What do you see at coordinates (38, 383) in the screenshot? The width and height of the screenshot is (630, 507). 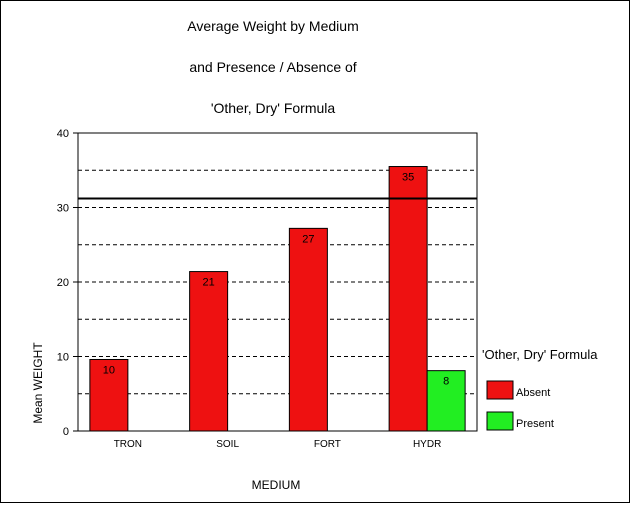 I see `y-axis-label: Mean WEIGHT` at bounding box center [38, 383].